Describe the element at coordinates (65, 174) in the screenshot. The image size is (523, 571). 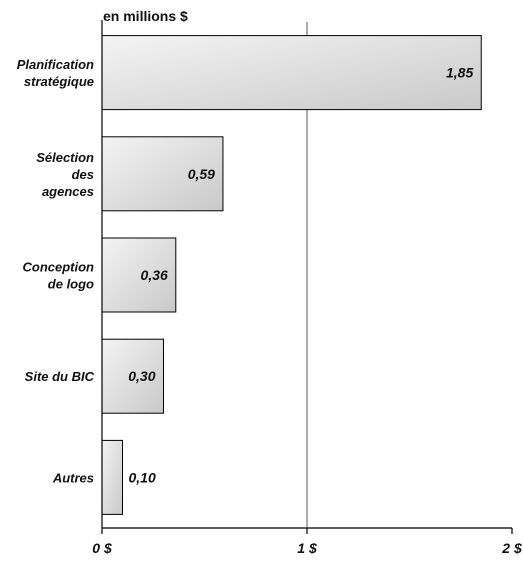
I see `category-label-1: Sélection des agences` at that location.